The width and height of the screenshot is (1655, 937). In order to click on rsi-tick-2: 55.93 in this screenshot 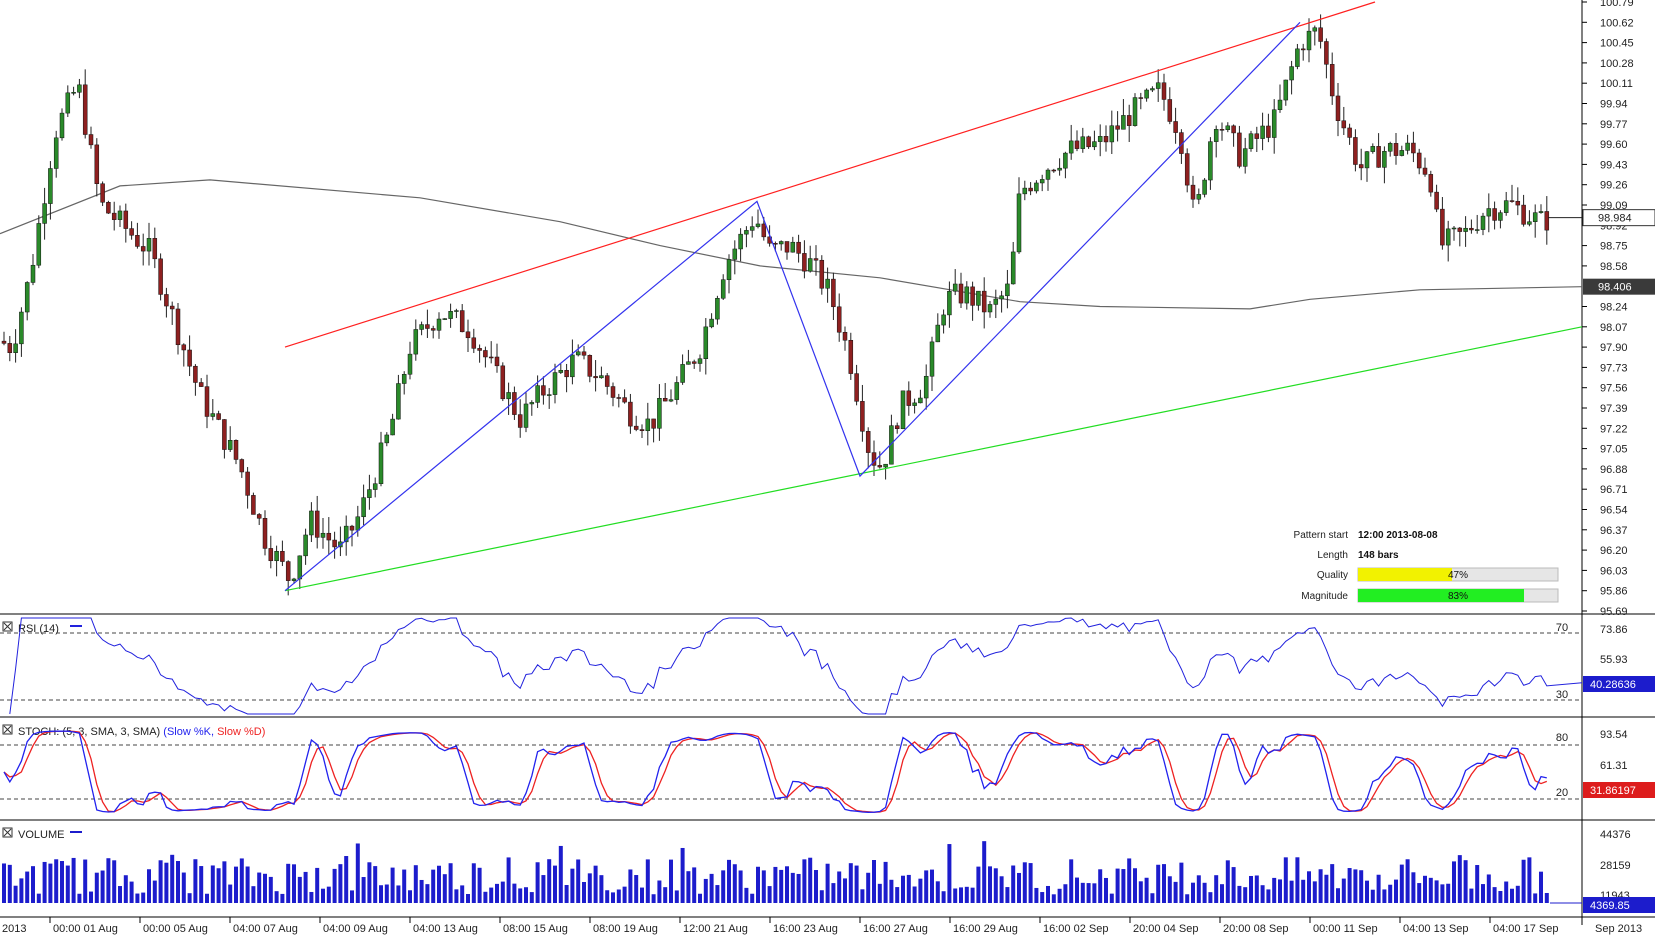, I will do `click(1614, 660)`.